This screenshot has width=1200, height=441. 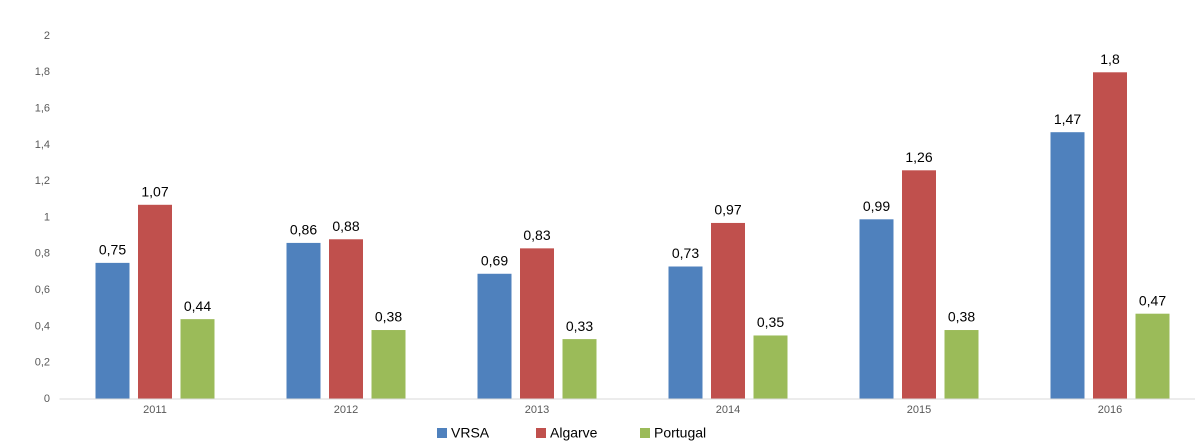 What do you see at coordinates (47, 399) in the screenshot?
I see `y-tick-label: 0` at bounding box center [47, 399].